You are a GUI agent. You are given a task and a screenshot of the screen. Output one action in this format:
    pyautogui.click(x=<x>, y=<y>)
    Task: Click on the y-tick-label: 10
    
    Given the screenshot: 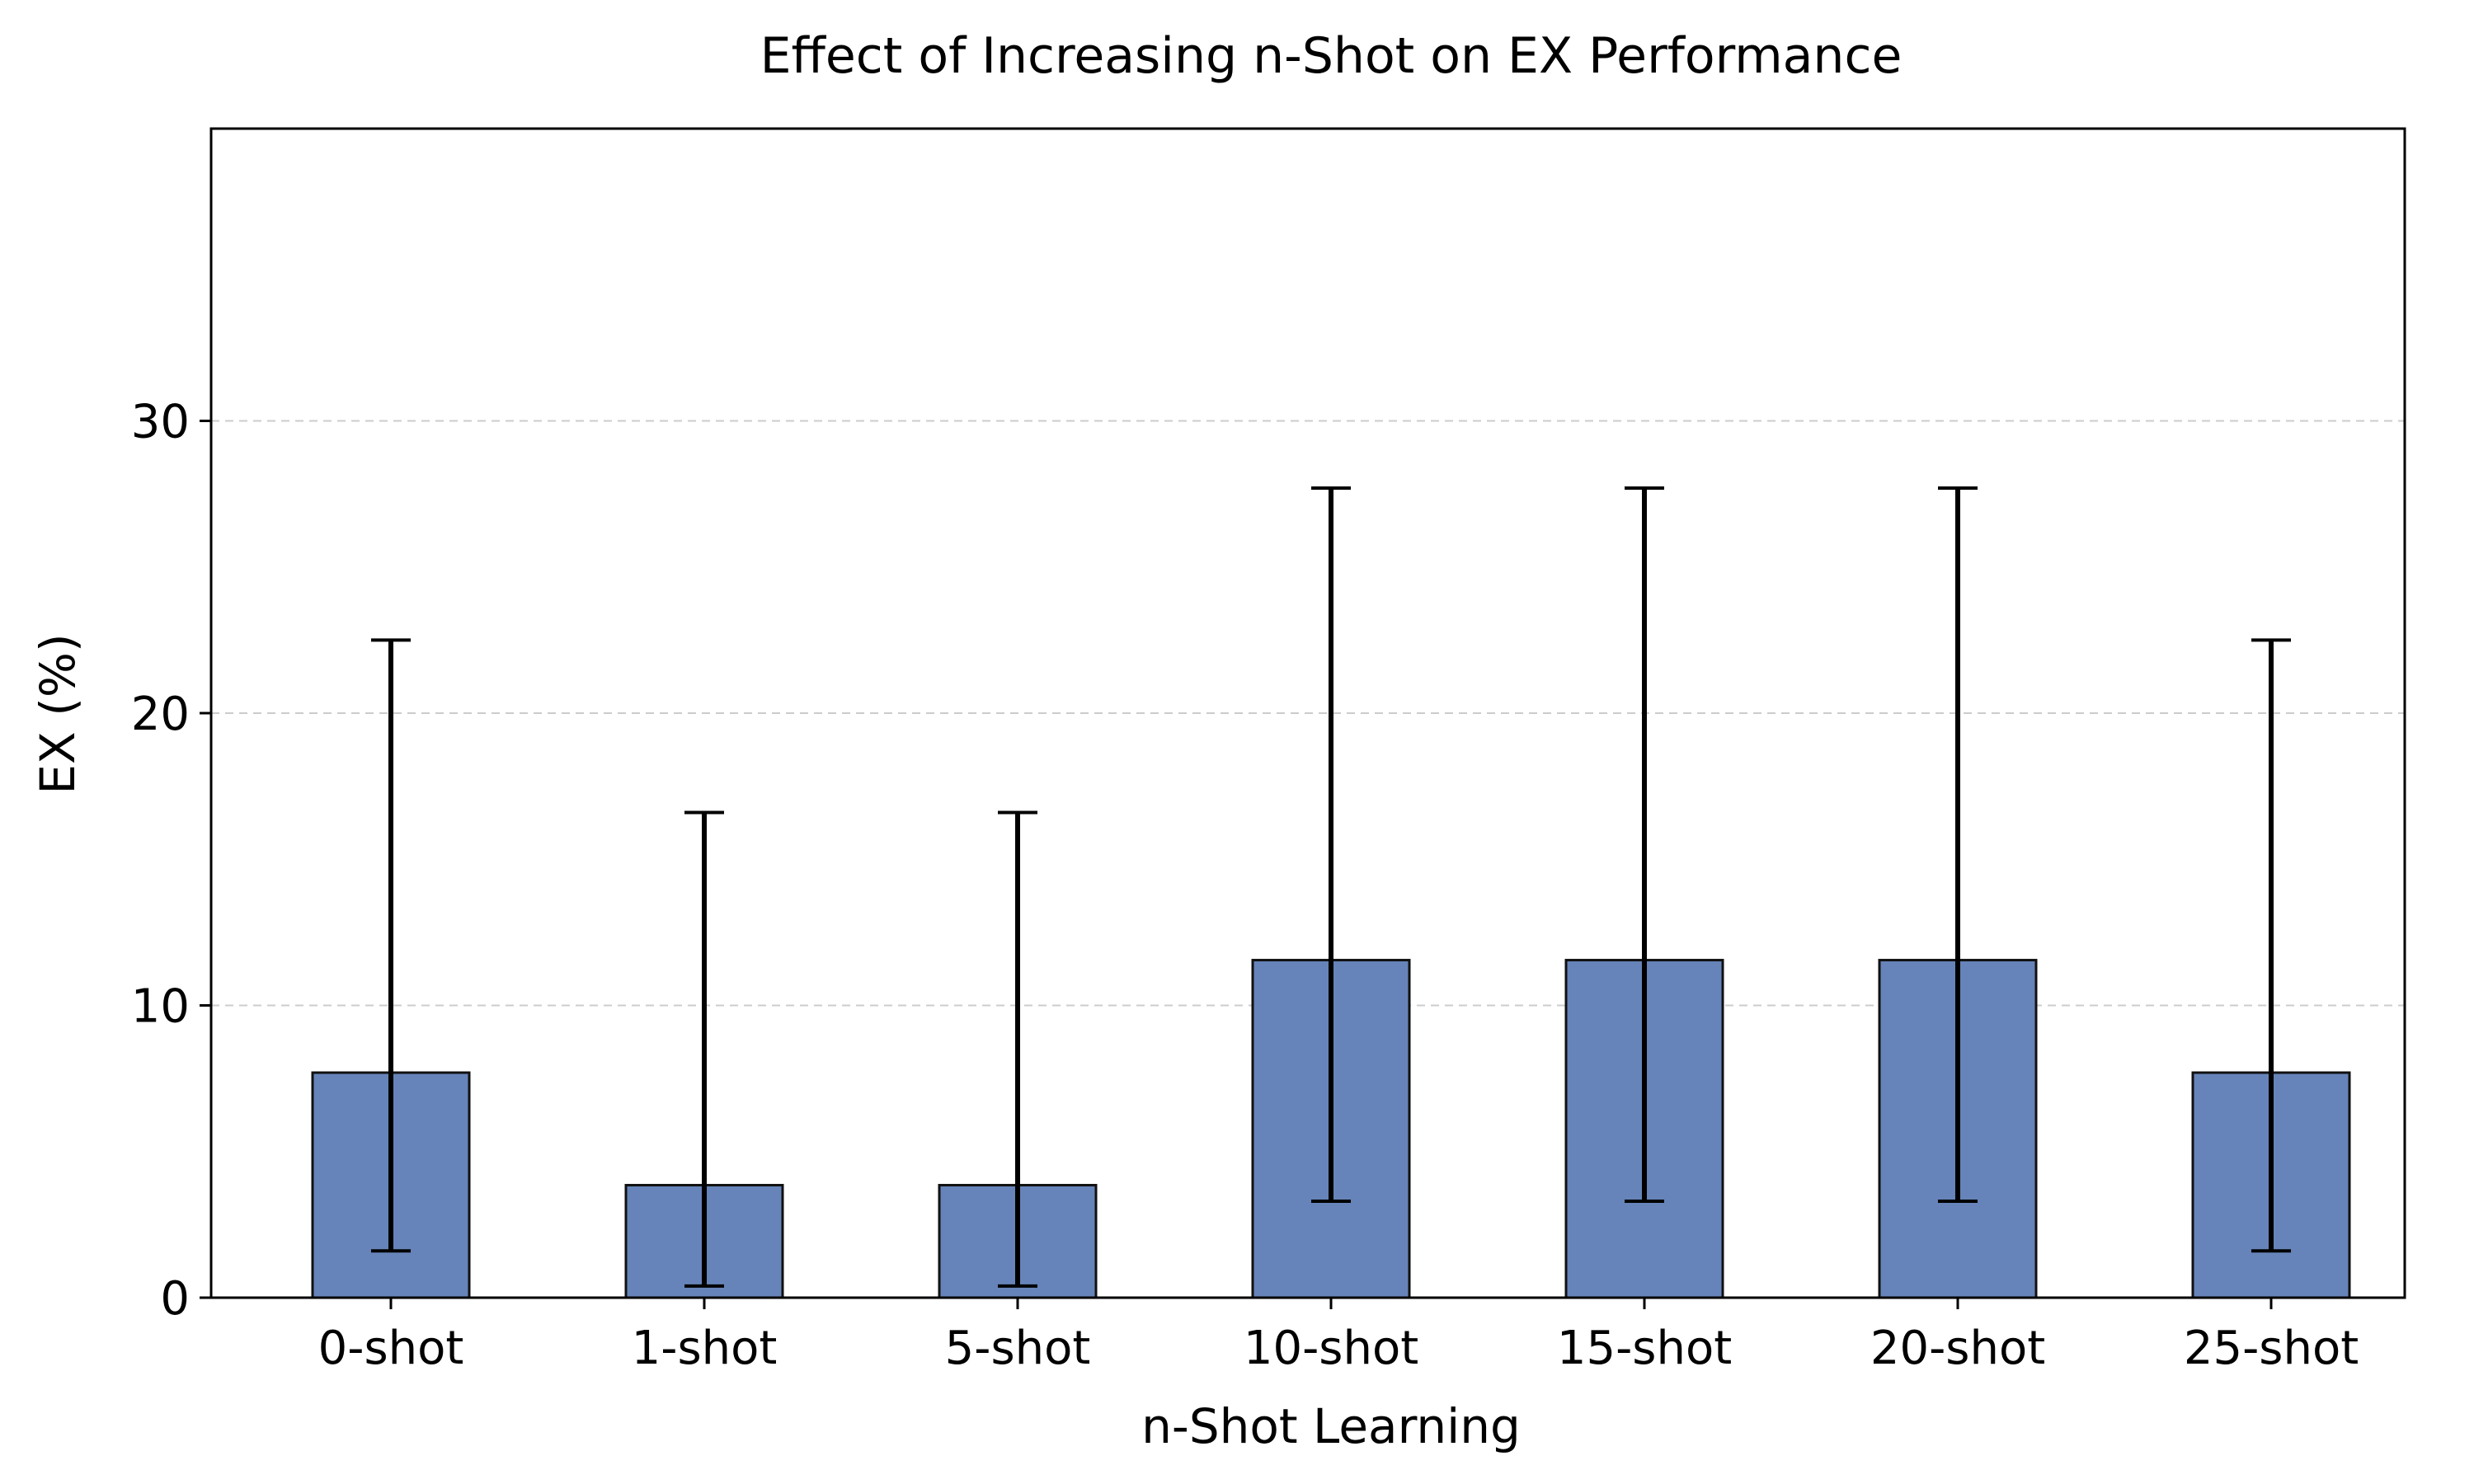 What is the action you would take?
    pyautogui.click(x=160, y=1007)
    